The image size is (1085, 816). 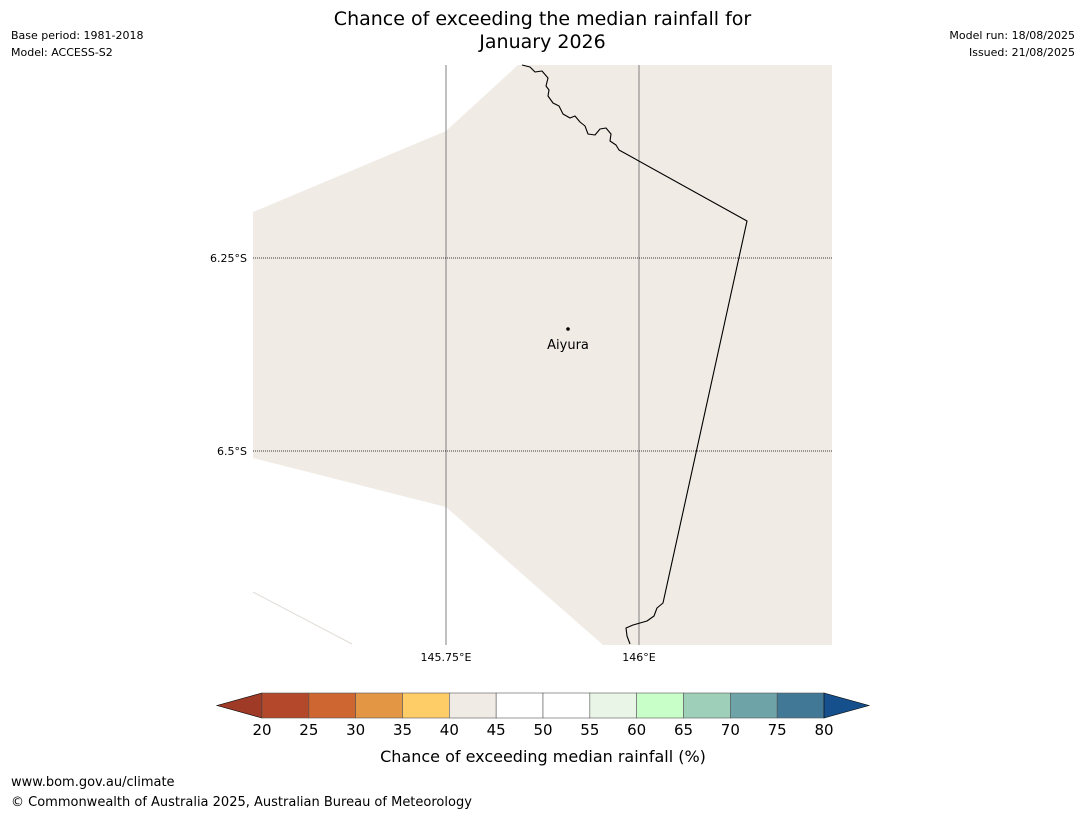 I want to click on colorbar-segments, so click(x=543, y=705).